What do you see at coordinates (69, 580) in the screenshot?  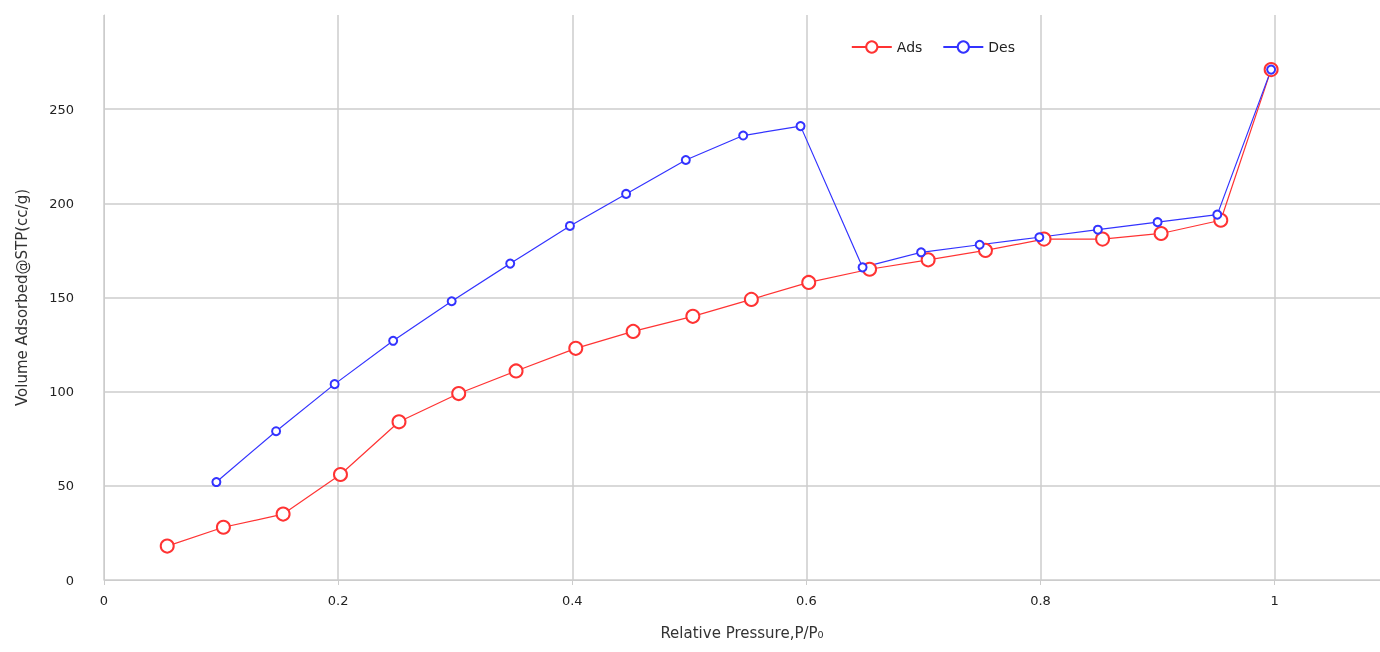 I see `y-tick-label: 0` at bounding box center [69, 580].